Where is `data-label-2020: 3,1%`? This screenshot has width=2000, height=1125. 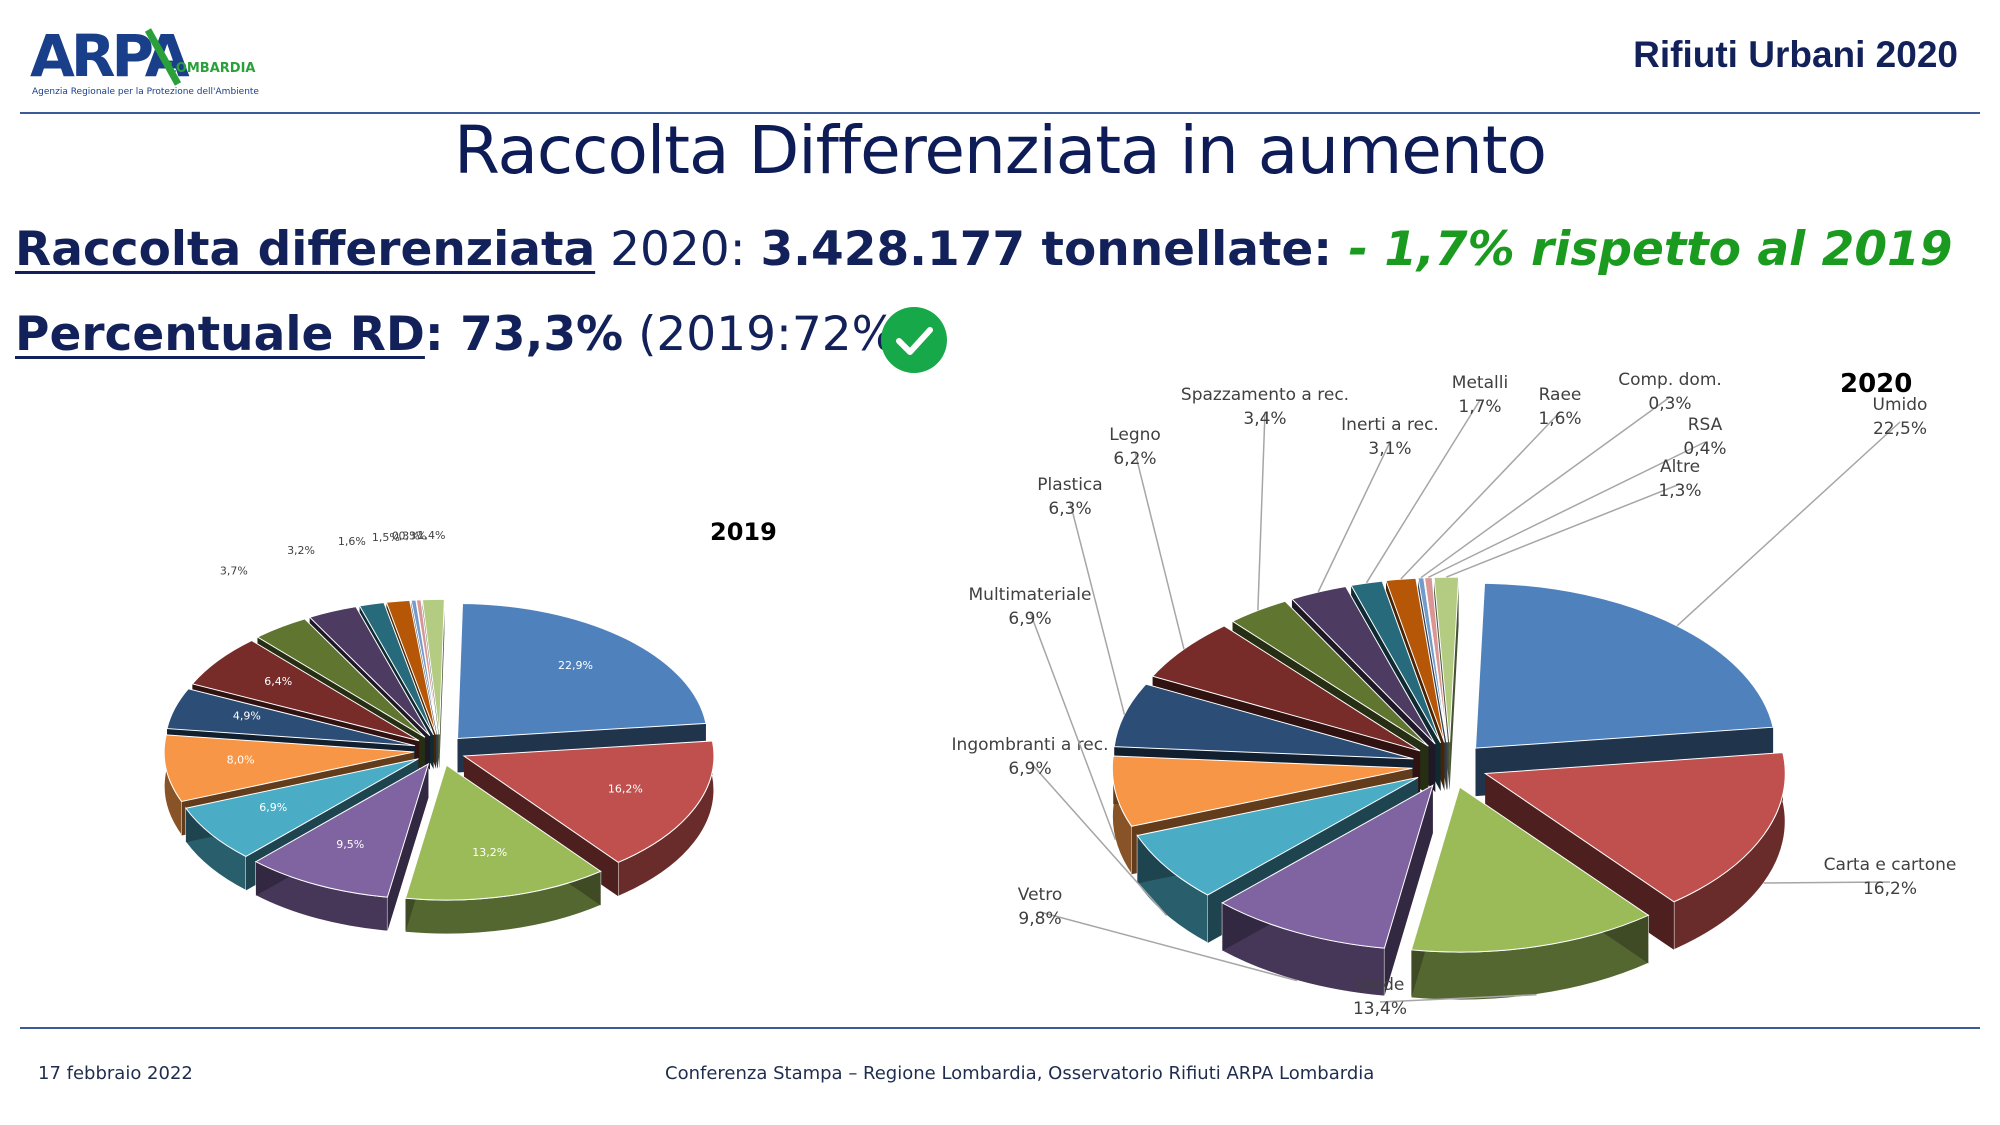 data-label-2020: 3,1% is located at coordinates (1389, 449).